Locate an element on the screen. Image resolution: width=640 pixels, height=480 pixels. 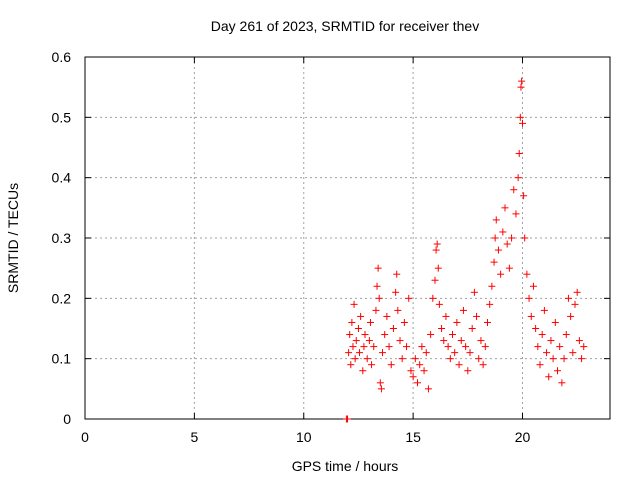
x-tick-label: 15 is located at coordinates (413, 437).